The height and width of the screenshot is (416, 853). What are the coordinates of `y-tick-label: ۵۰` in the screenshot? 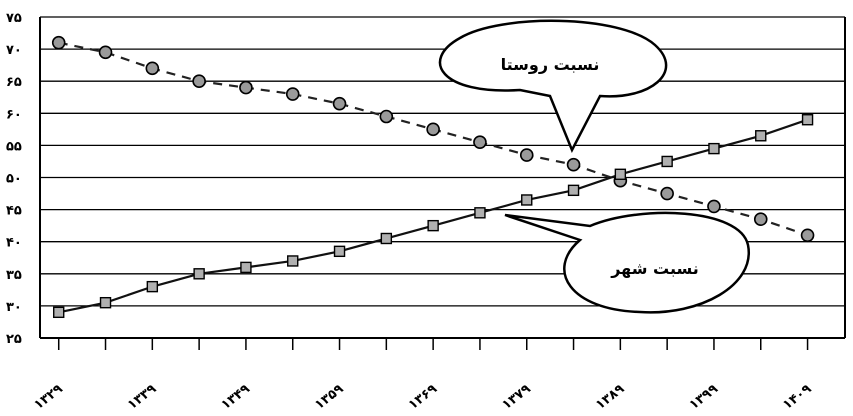 It's located at (14, 179).